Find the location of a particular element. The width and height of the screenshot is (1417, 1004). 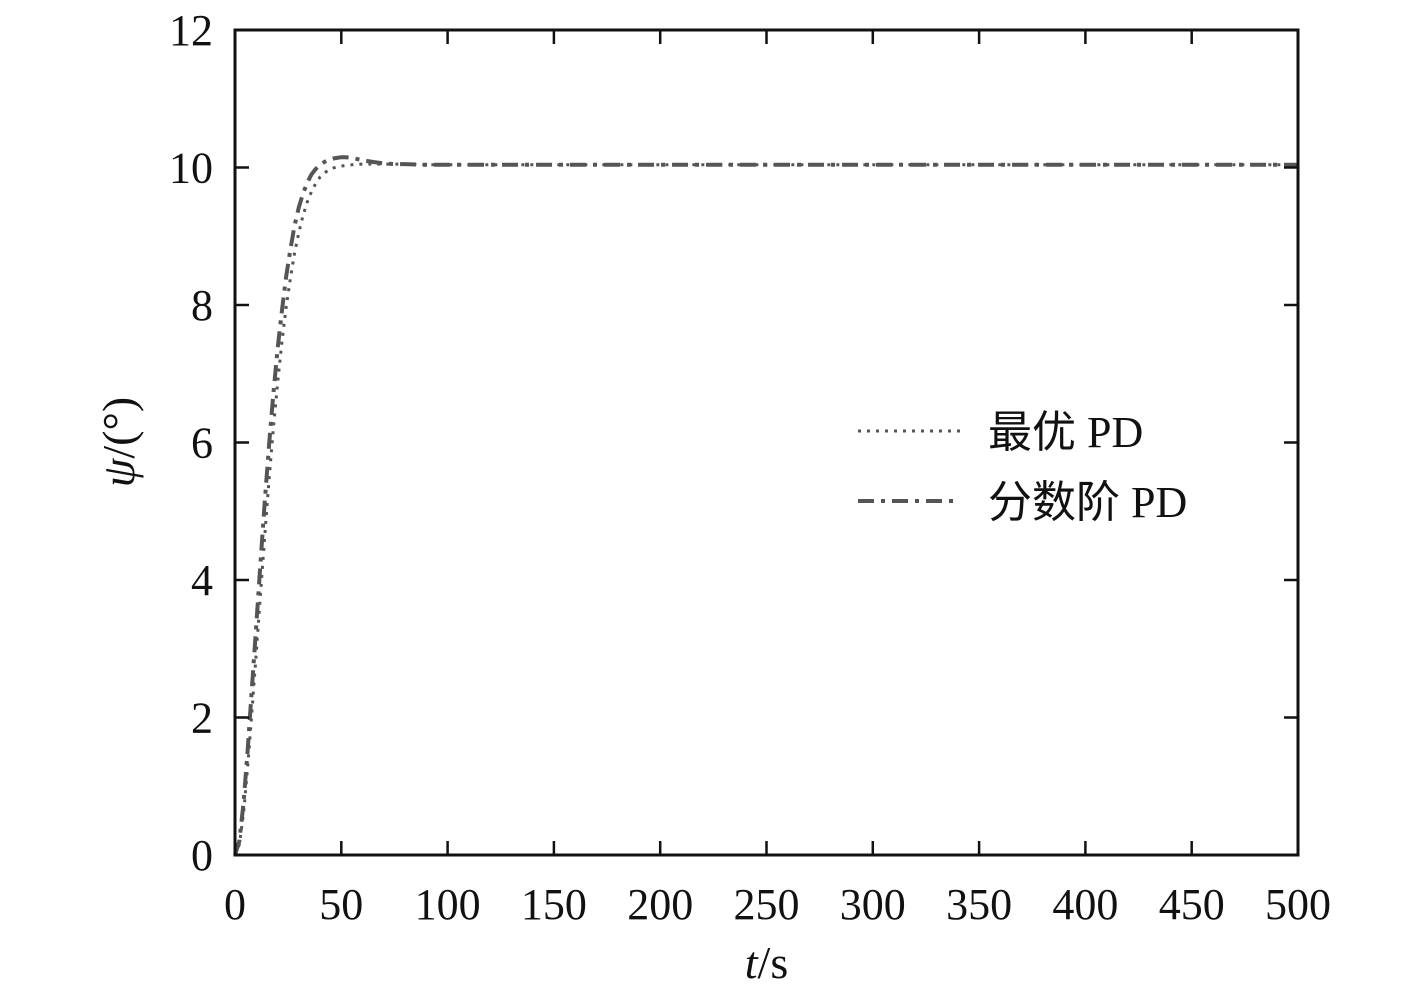

x-axis-label: t/s is located at coordinates (766, 962).